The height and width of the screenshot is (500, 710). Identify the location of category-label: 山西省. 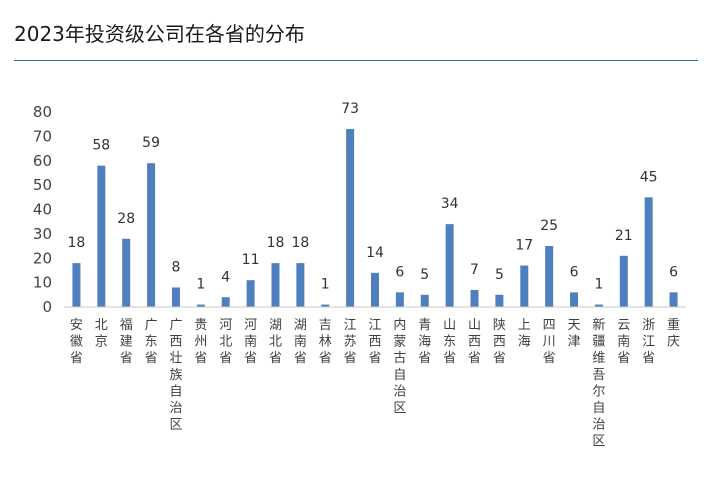
(474, 342).